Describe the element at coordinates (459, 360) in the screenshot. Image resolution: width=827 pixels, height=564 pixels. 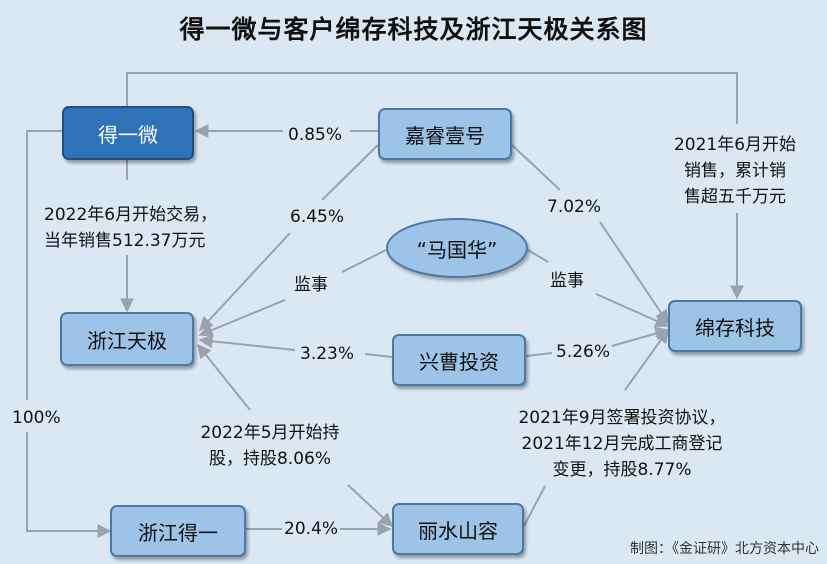
I see `node-xingcao: 兴曹投资` at that location.